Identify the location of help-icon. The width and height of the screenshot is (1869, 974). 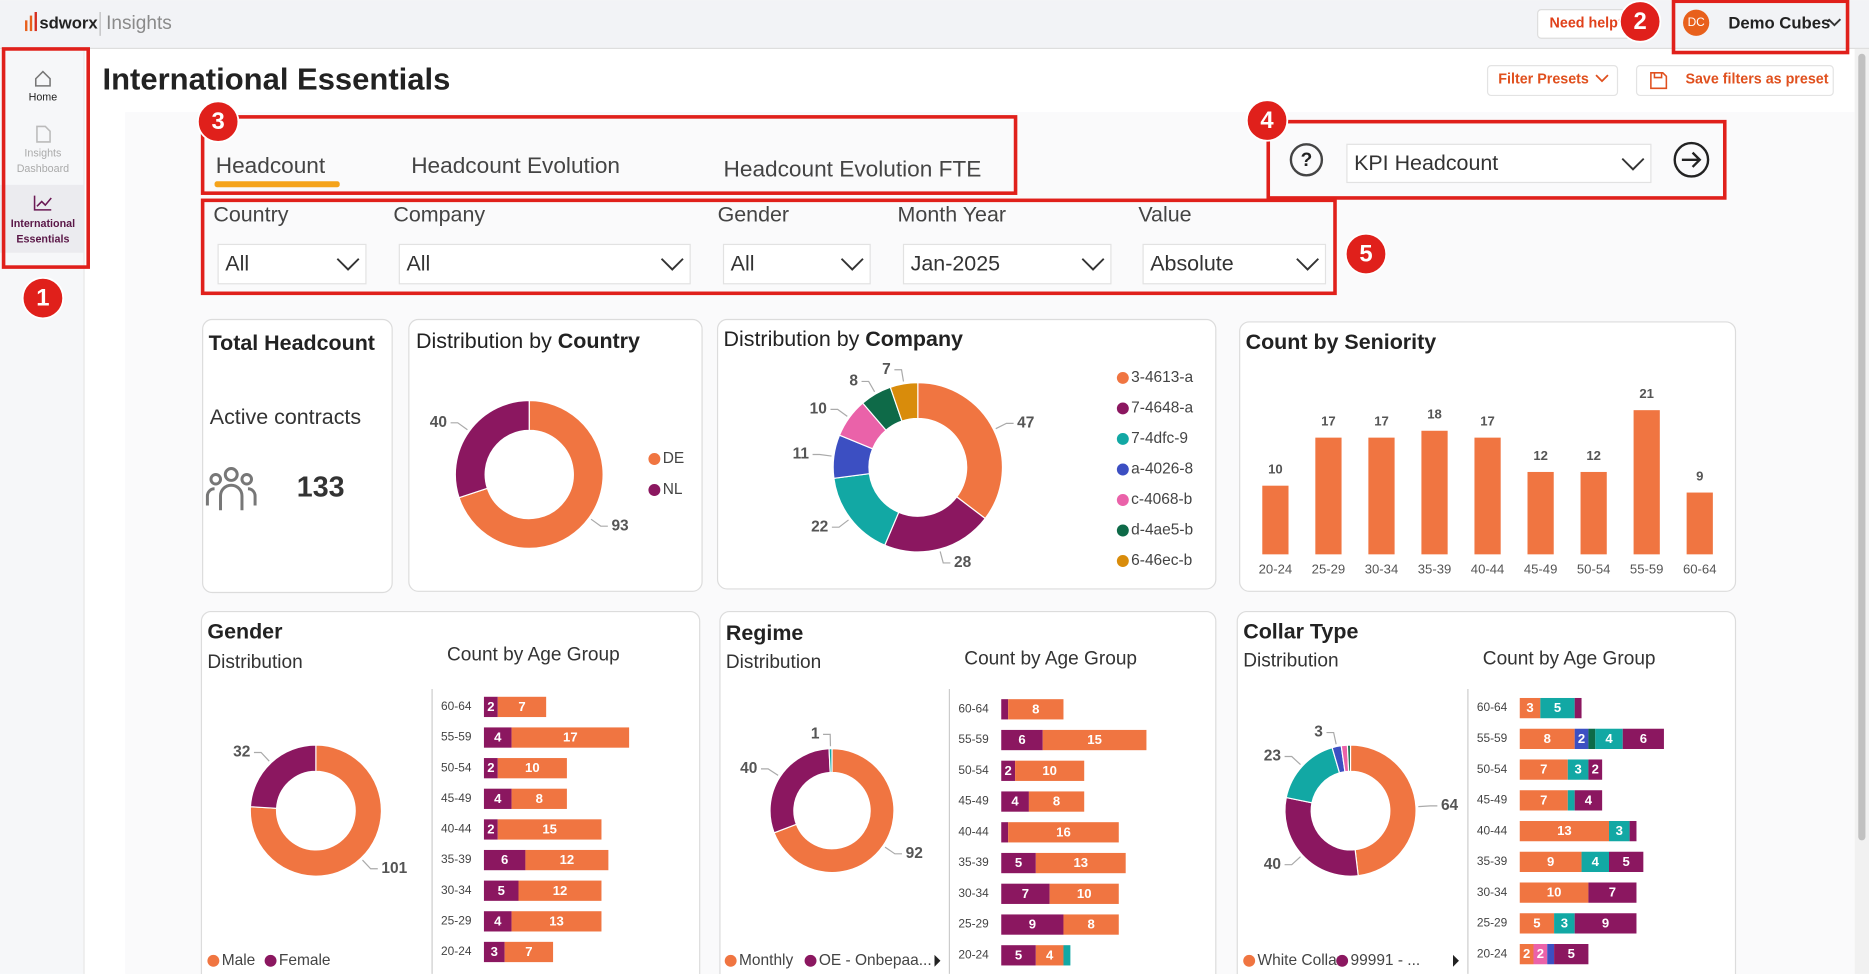
(1306, 160).